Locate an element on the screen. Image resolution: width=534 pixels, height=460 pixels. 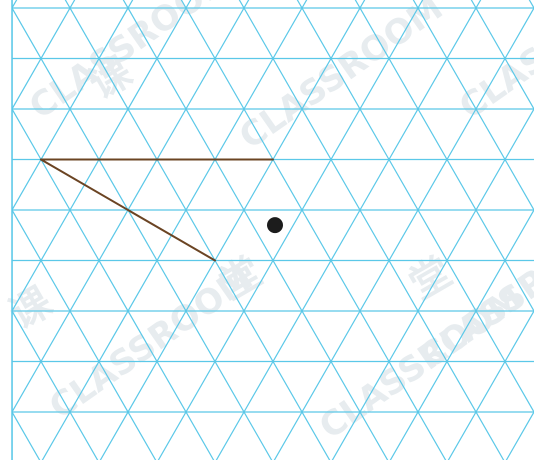
drawn-segments is located at coordinates (157, 210).